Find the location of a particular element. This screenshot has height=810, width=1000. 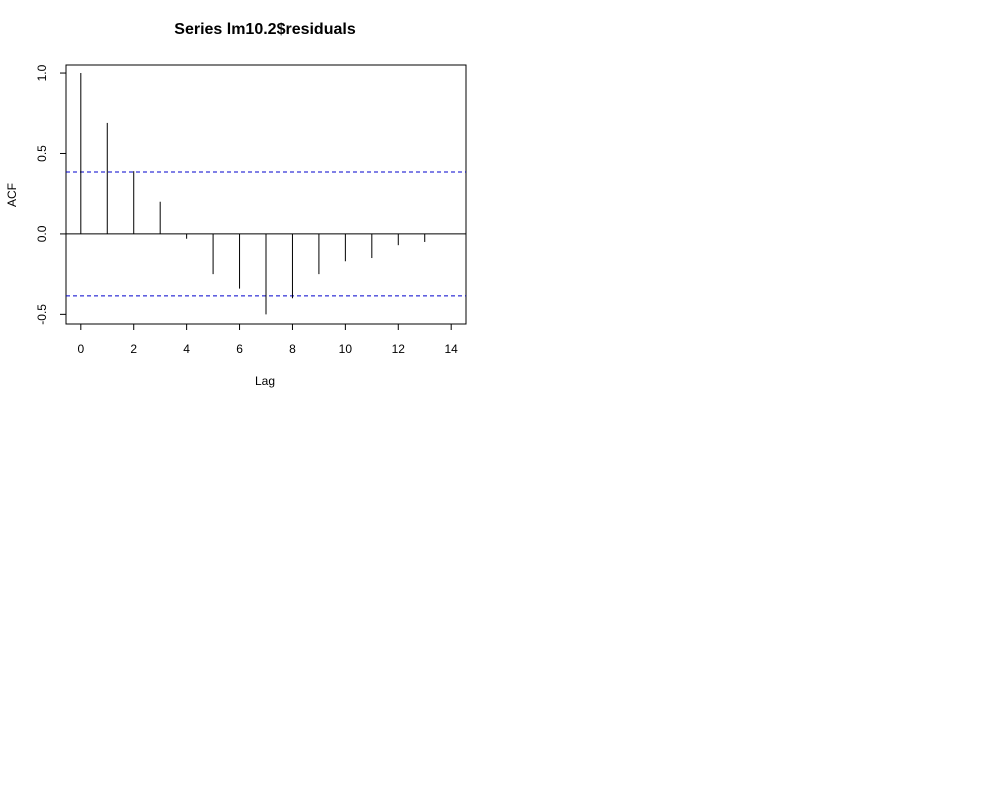

x-axis: 0 2 4 6 8 10 12 14 is located at coordinates (268, 339).